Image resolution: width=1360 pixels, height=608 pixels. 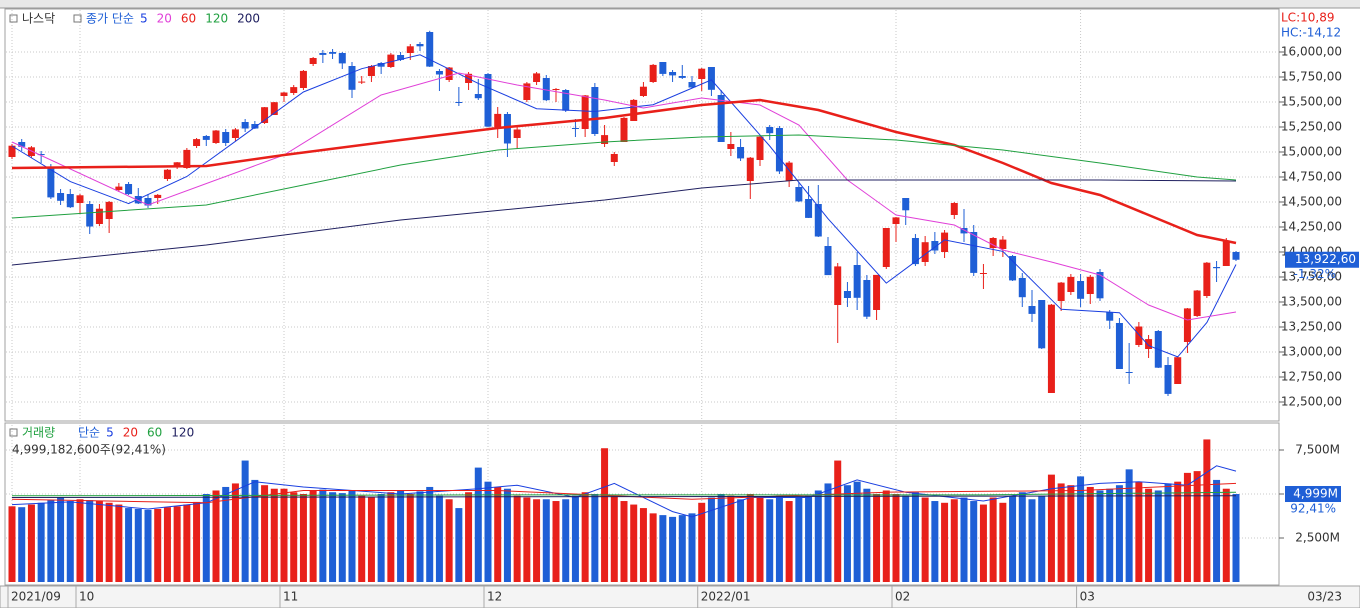 I want to click on x-tick-label: 12, so click(x=494, y=597).